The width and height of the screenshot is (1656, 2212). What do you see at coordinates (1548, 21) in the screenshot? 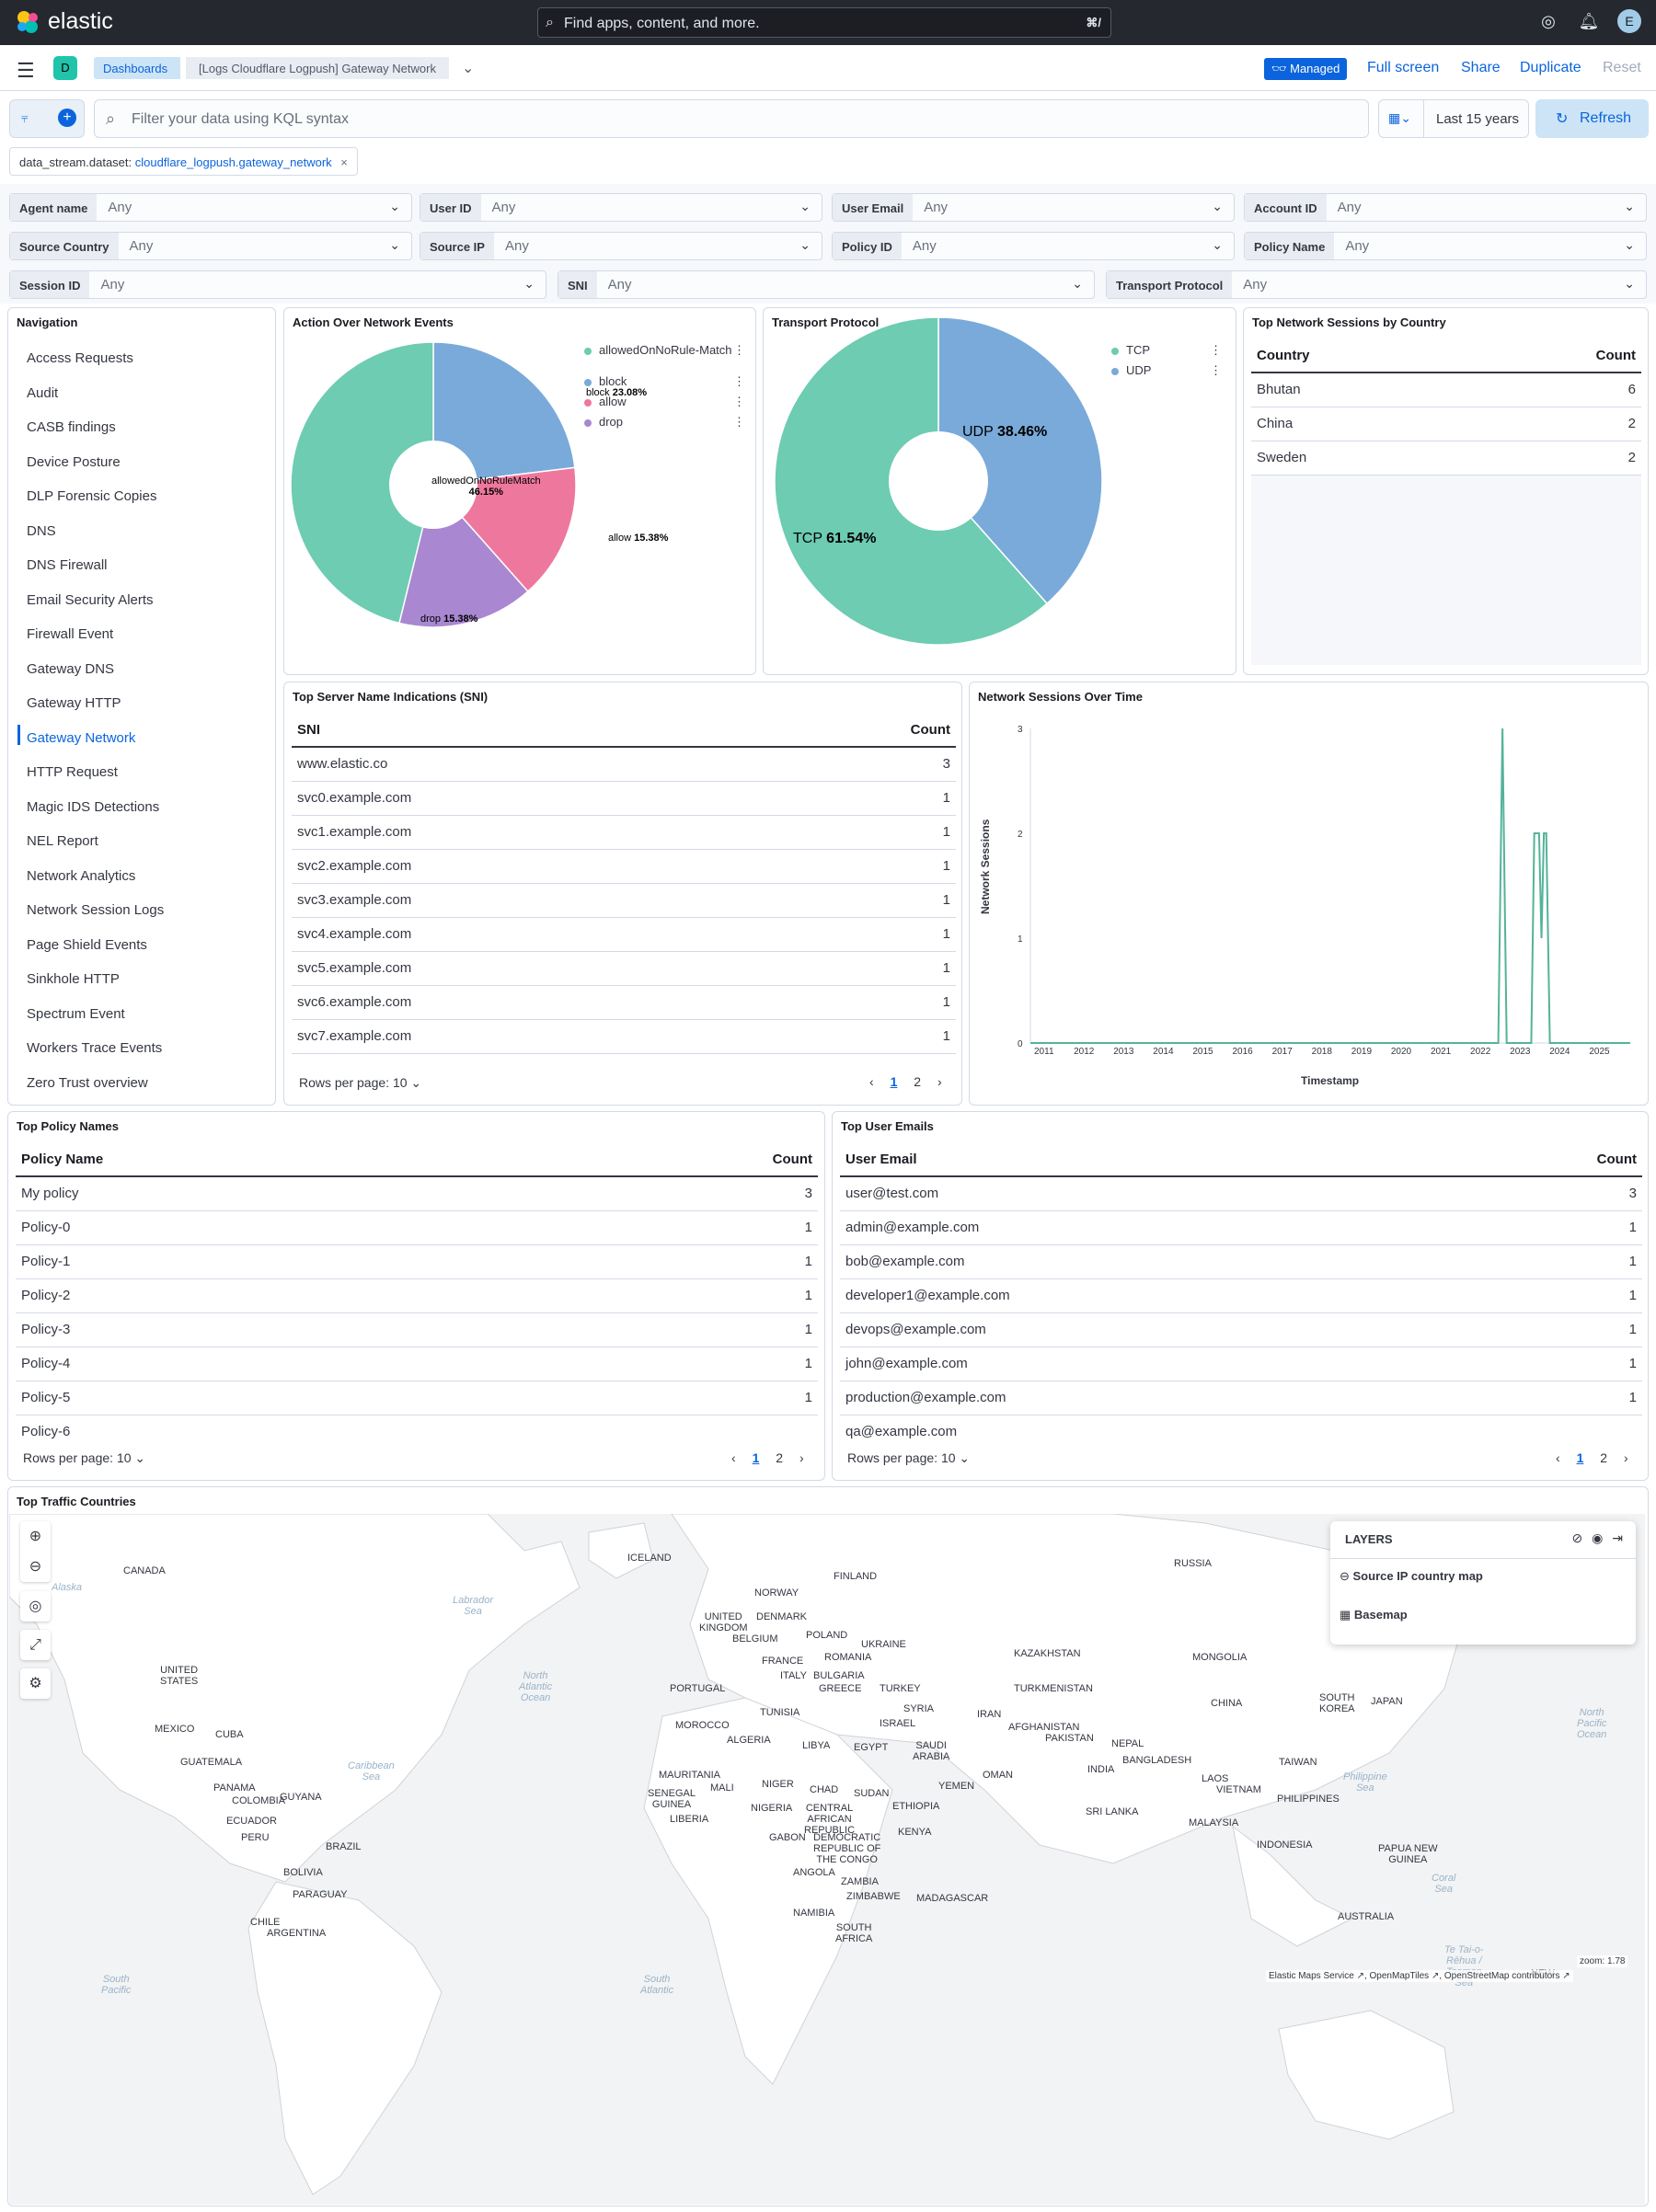
I see `help-icon: ◎` at bounding box center [1548, 21].